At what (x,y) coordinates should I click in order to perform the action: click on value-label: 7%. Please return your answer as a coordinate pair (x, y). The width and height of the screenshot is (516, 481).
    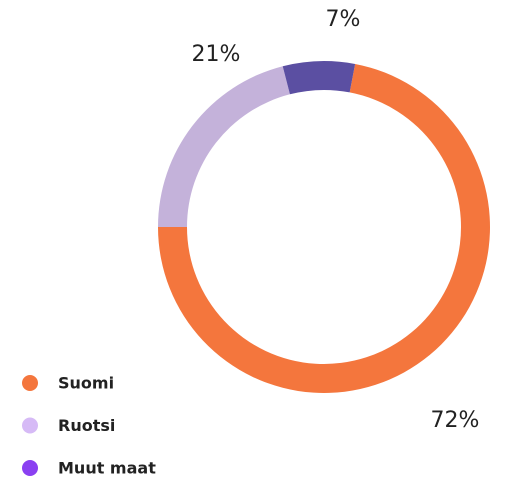
    Looking at the image, I should click on (343, 19).